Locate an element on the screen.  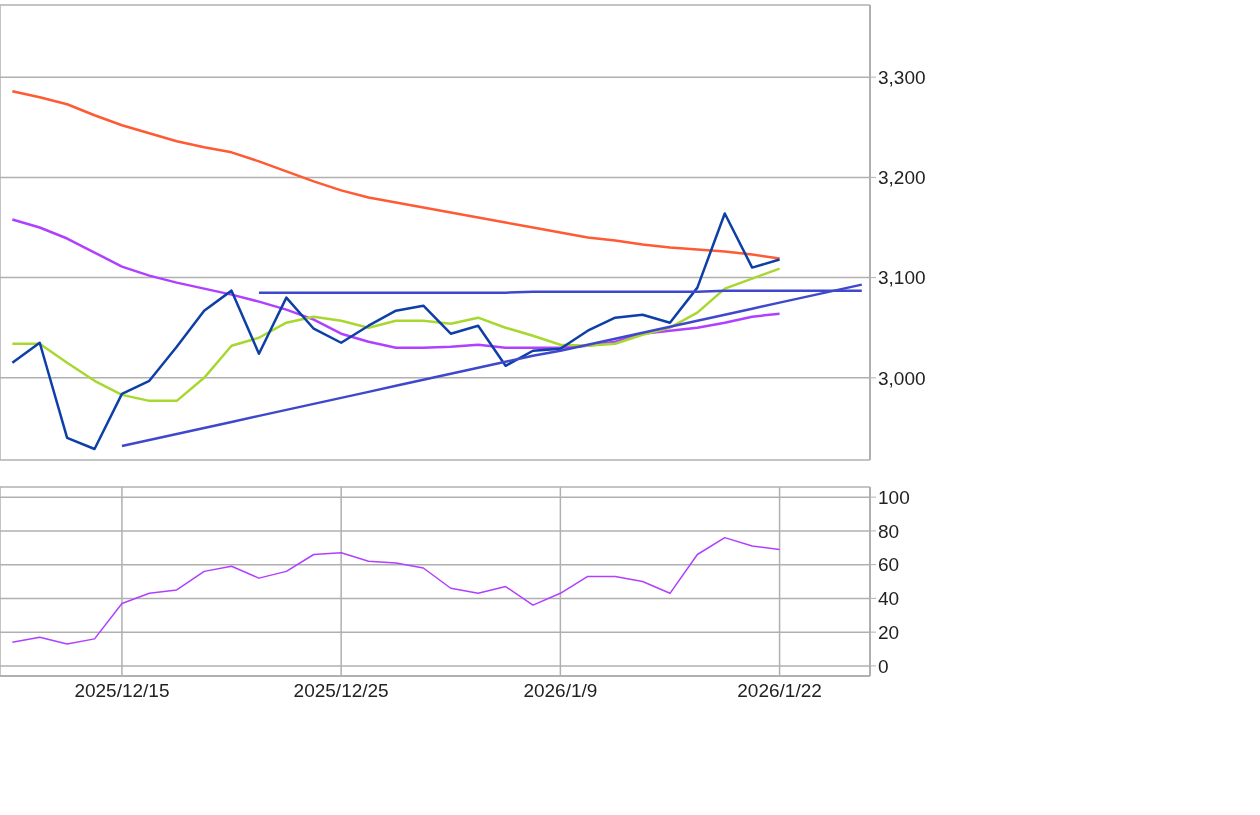
x-tick-label: 2026/1/9 is located at coordinates (560, 691).